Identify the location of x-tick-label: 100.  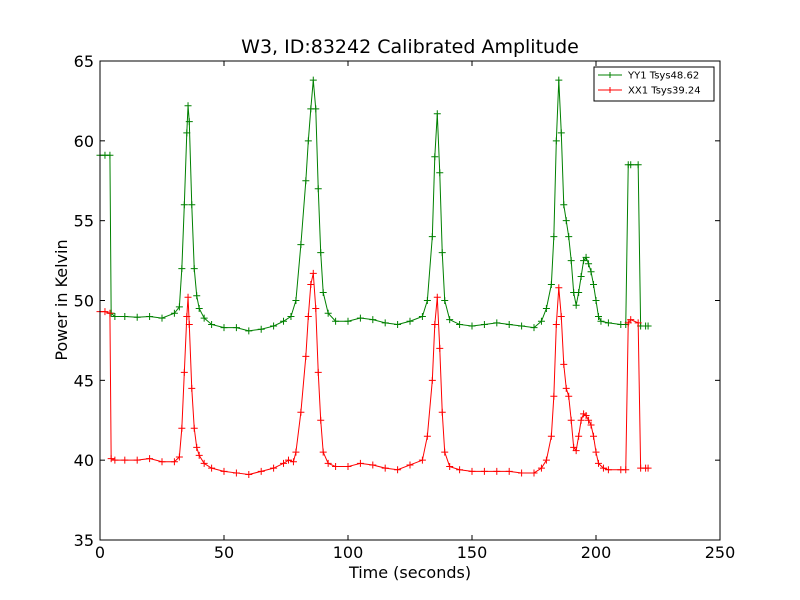
(348, 552).